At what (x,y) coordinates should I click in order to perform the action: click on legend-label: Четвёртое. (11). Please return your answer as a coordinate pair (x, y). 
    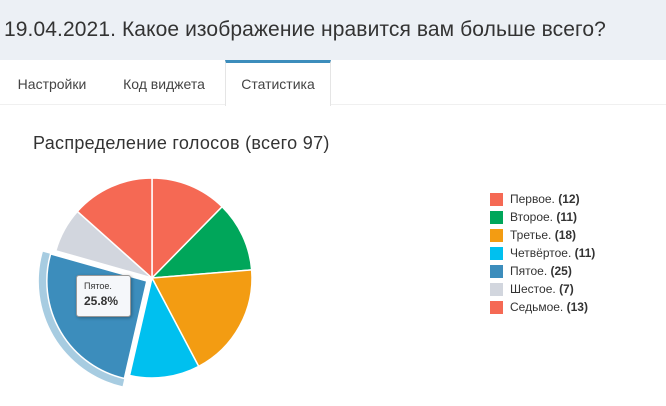
    Looking at the image, I should click on (552, 253).